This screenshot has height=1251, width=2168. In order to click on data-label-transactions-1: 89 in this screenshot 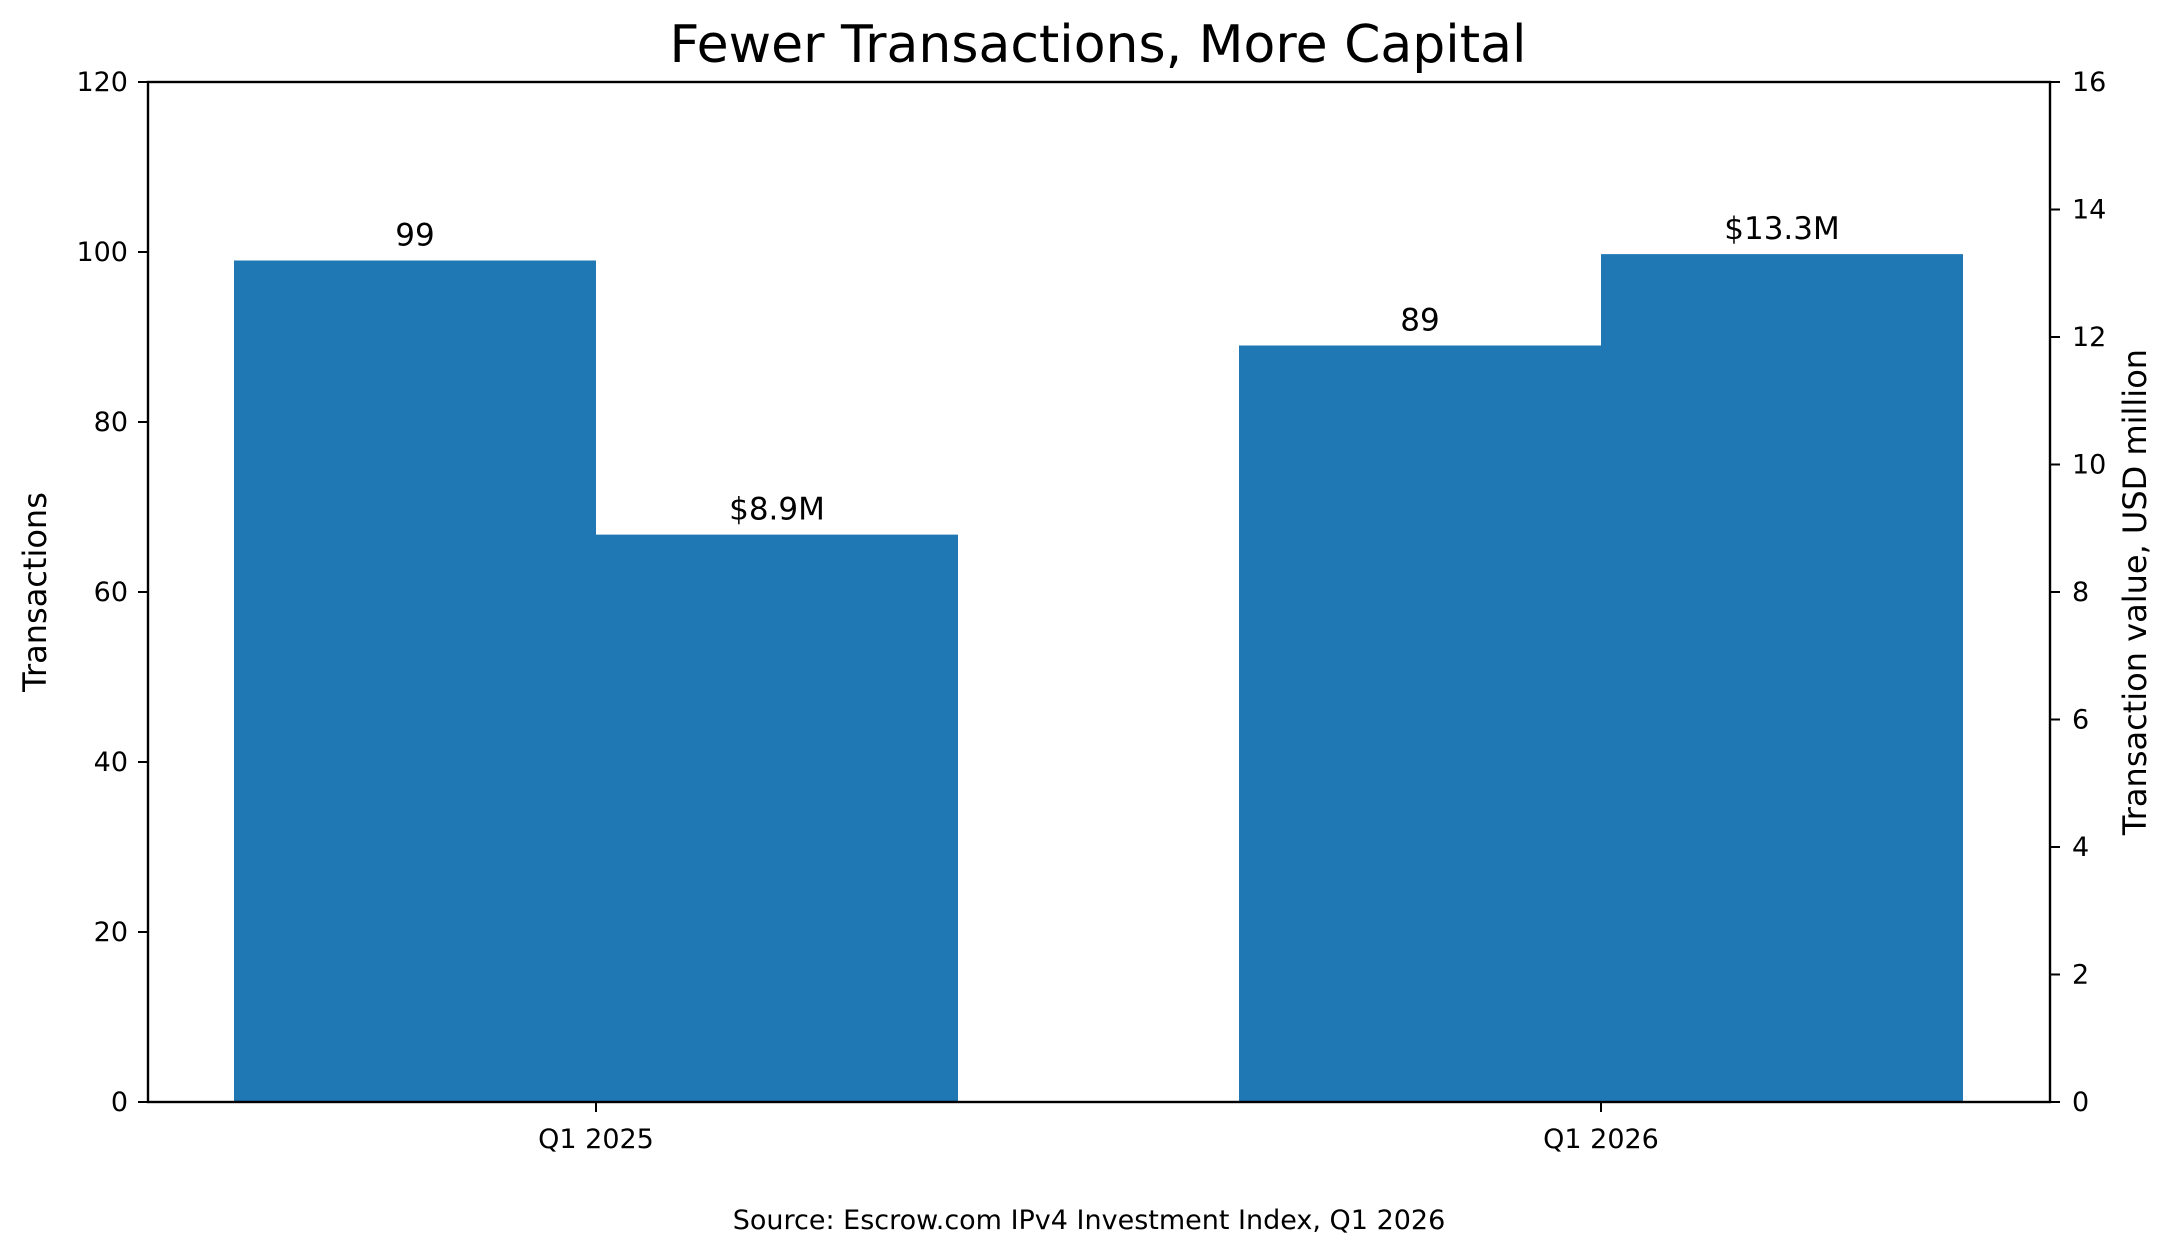, I will do `click(1419, 321)`.